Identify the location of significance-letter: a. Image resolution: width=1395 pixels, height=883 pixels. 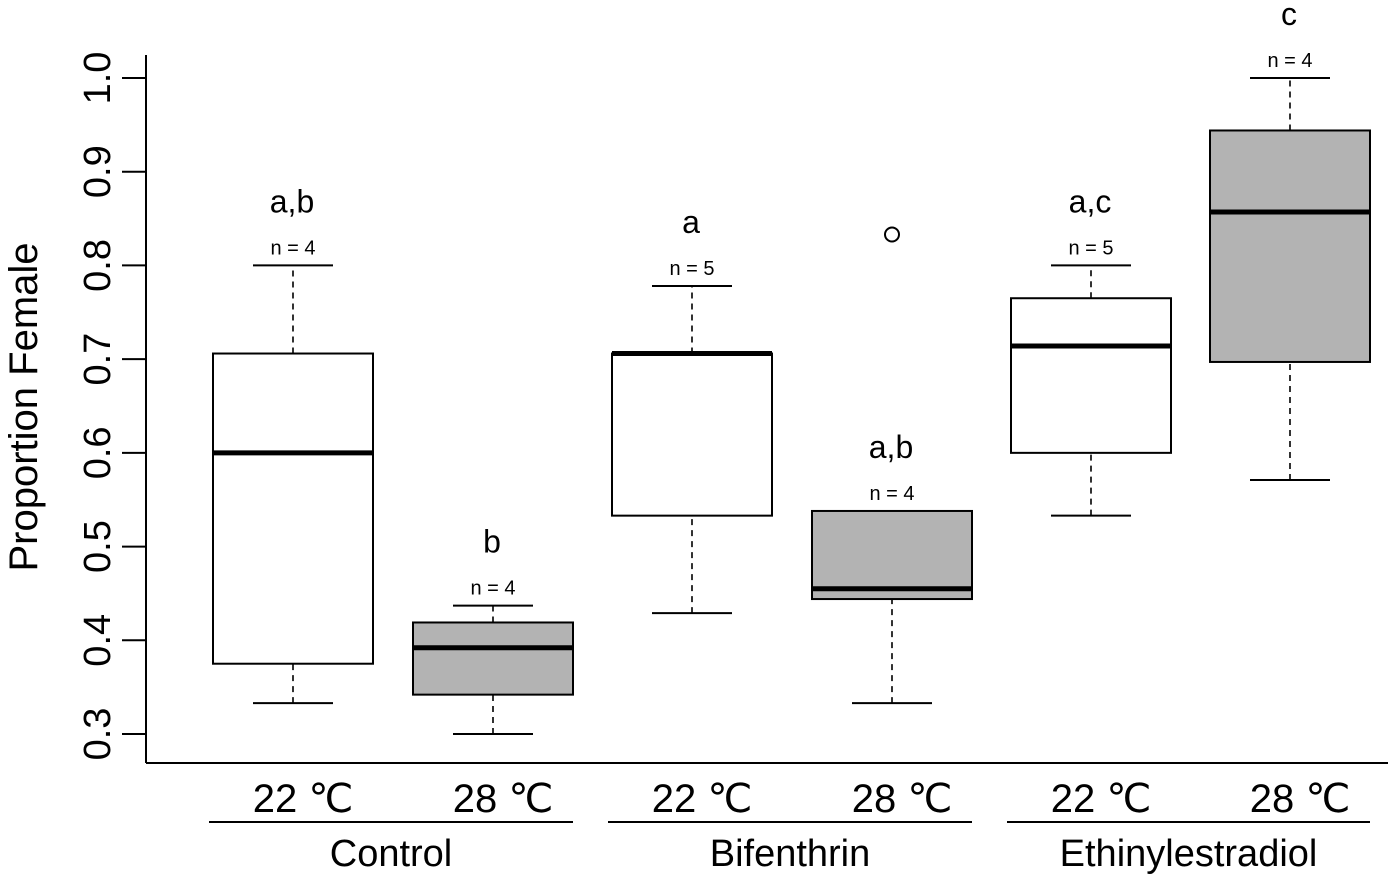
(691, 222).